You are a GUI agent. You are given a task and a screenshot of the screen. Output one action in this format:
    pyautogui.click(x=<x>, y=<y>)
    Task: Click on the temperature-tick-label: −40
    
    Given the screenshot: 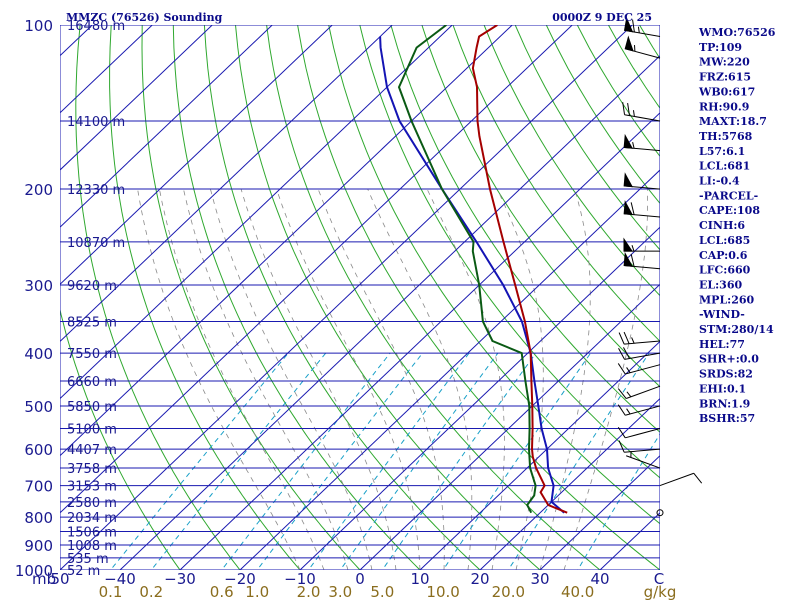 What is the action you would take?
    pyautogui.click(x=120, y=579)
    